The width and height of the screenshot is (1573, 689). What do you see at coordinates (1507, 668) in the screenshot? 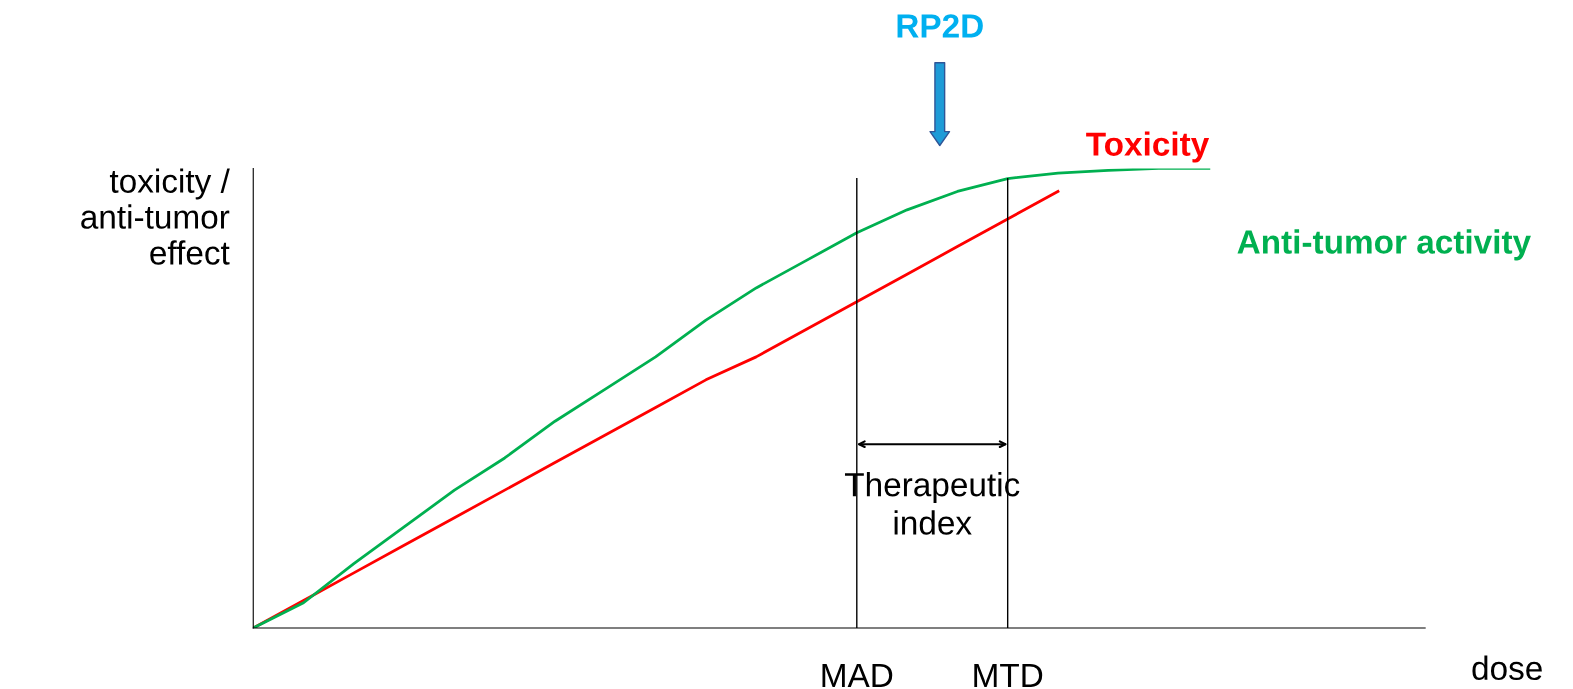
I see `x-axis-title: dose` at bounding box center [1507, 668].